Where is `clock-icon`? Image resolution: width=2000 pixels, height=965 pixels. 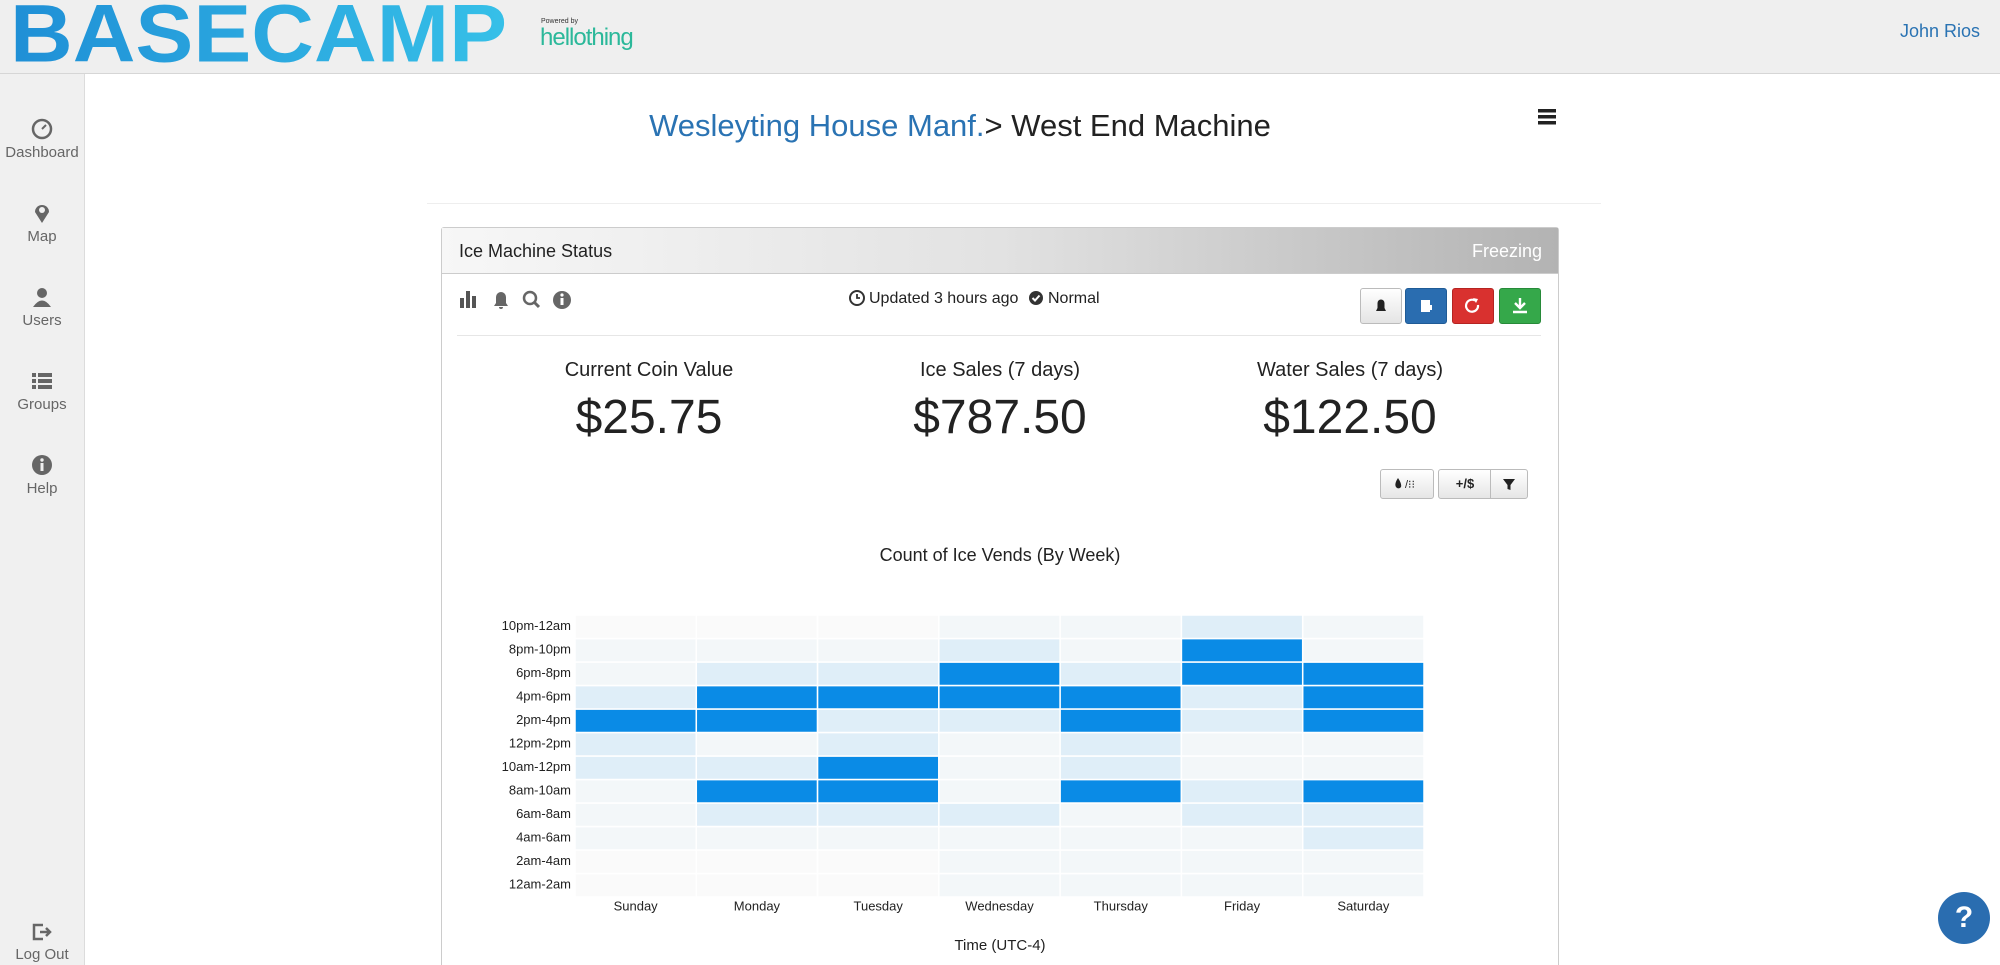
clock-icon is located at coordinates (857, 298).